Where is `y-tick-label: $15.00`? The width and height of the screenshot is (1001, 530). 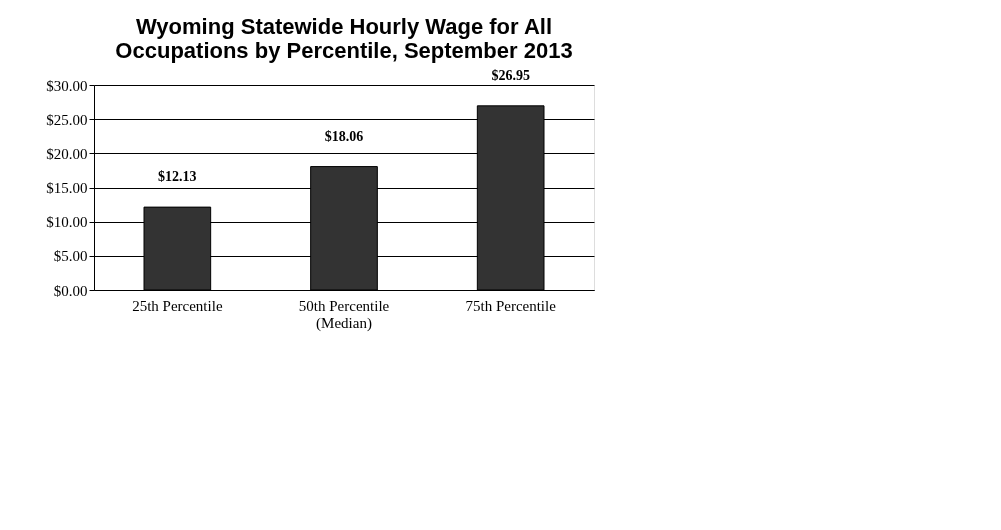 y-tick-label: $15.00 is located at coordinates (67, 188).